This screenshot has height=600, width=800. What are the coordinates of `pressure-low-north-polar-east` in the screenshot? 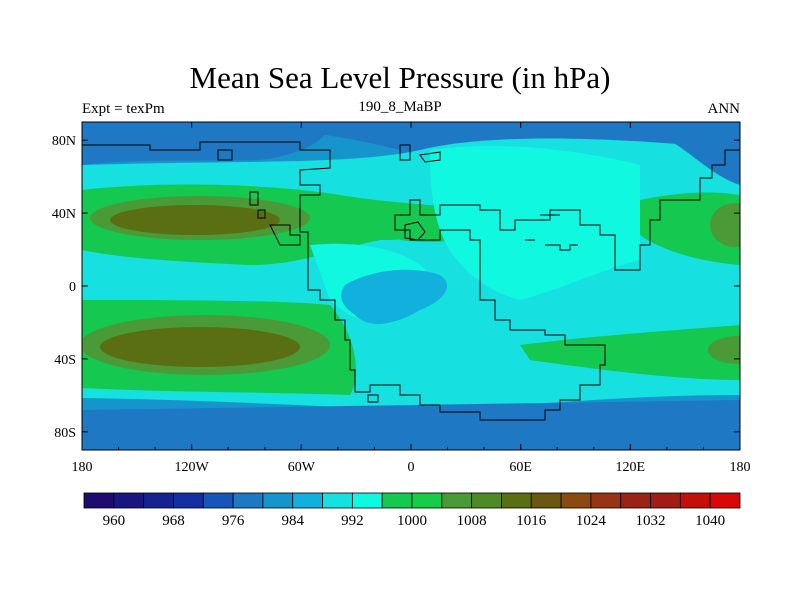 It's located at (700, 153).